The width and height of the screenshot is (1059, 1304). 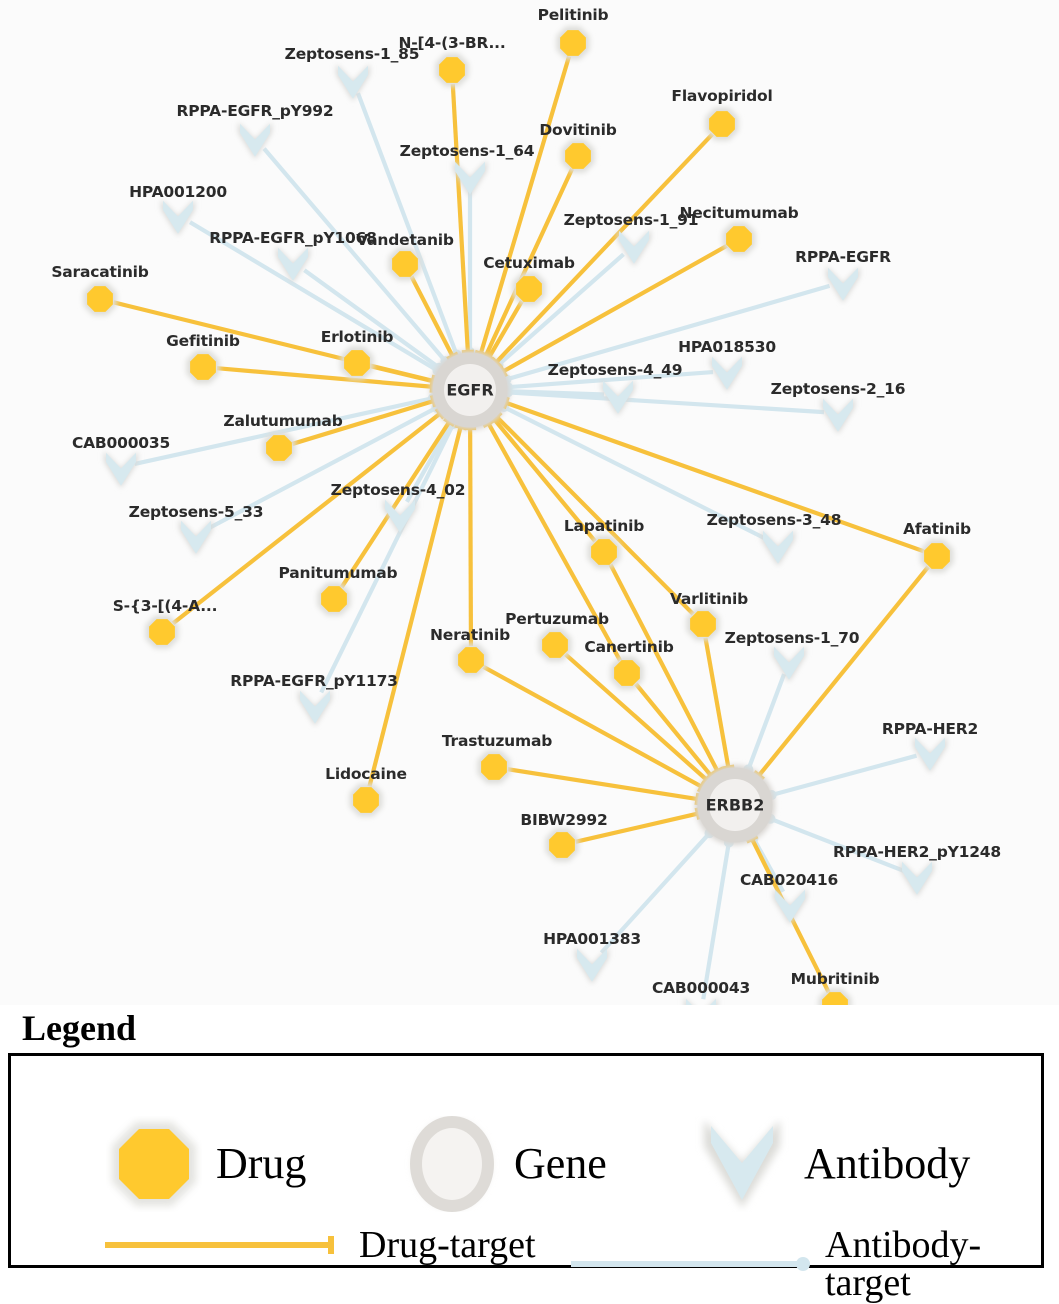 What do you see at coordinates (887, 1164) in the screenshot?
I see `legend-label-antibody: Antibody` at bounding box center [887, 1164].